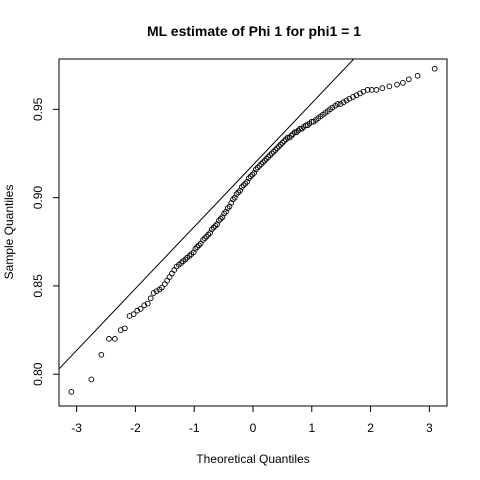  Describe the element at coordinates (194, 428) in the screenshot. I see `x-tick-label: -1` at that location.